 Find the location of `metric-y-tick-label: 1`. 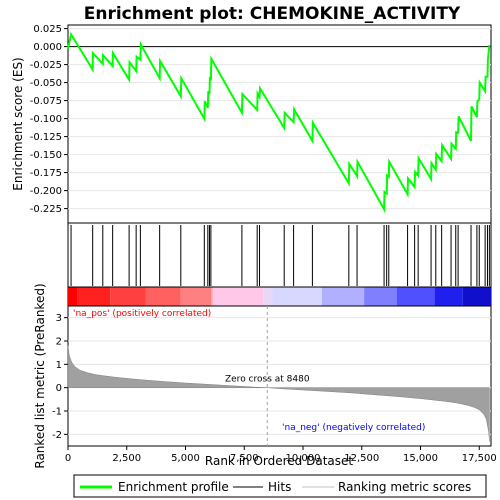

metric-y-tick-label: 1 is located at coordinates (59, 365).